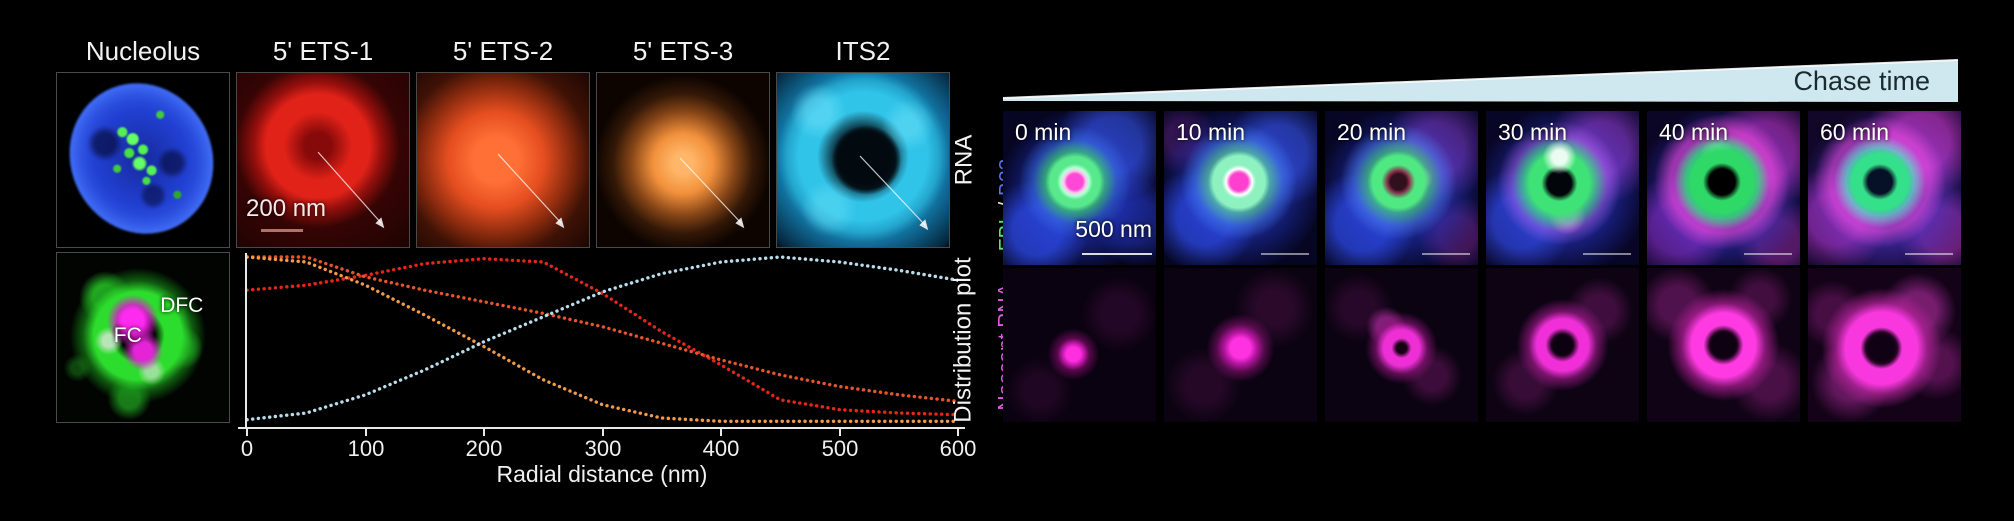  Describe the element at coordinates (863, 51) in the screenshot. I see `column-header-its2: ITS2` at that location.